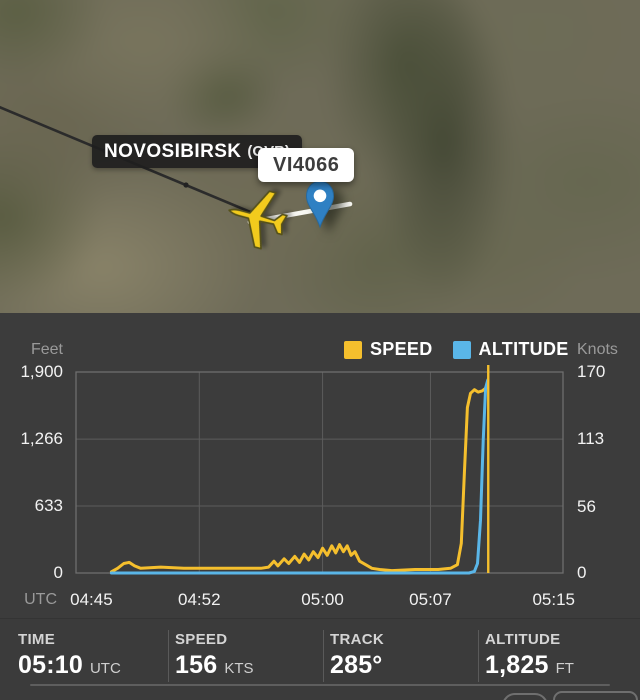  I want to click on right-axis-tick: 170, so click(591, 371).